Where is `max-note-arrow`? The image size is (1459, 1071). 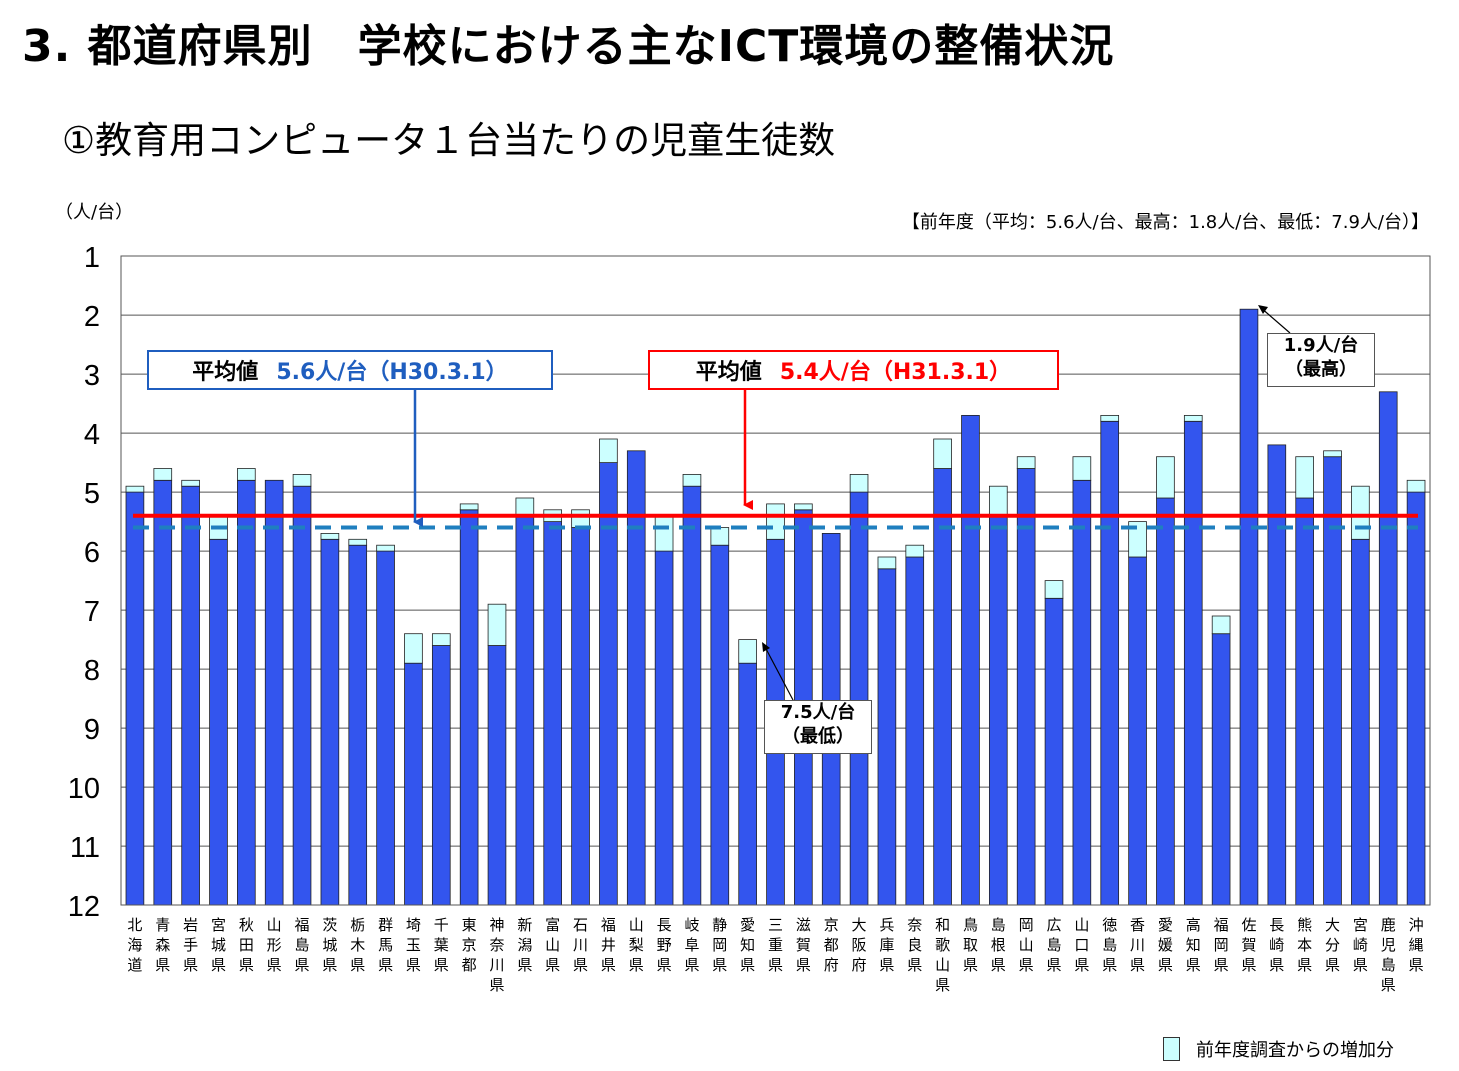 max-note-arrow is located at coordinates (1275, 320).